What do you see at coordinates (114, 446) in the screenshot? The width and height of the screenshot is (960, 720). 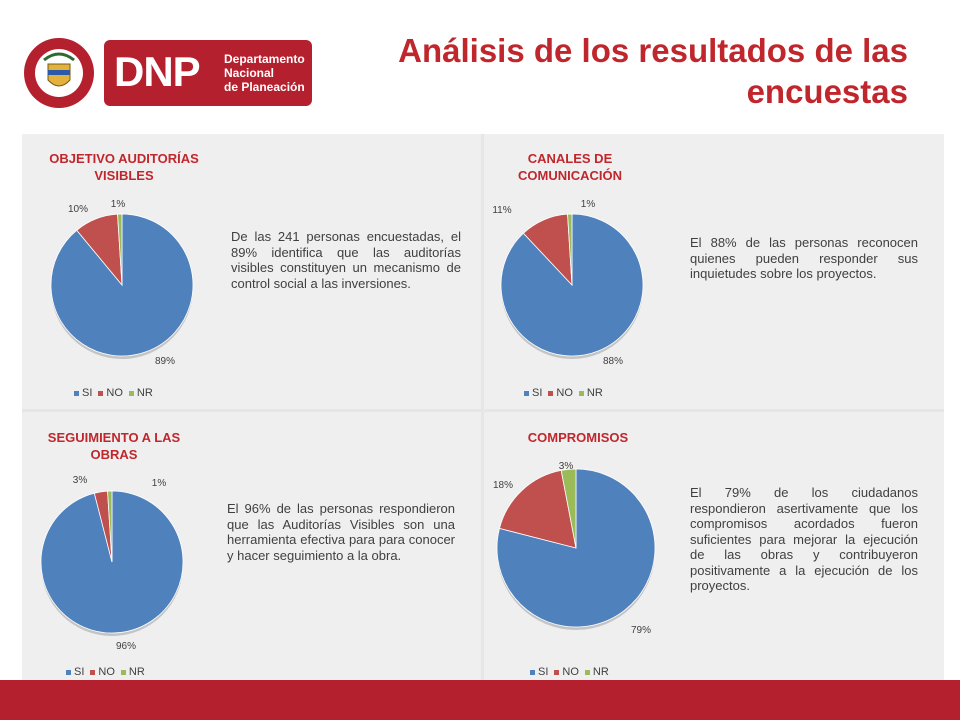 I see `chart-title: SEGUIMIENTO A LAS OBRAS` at bounding box center [114, 446].